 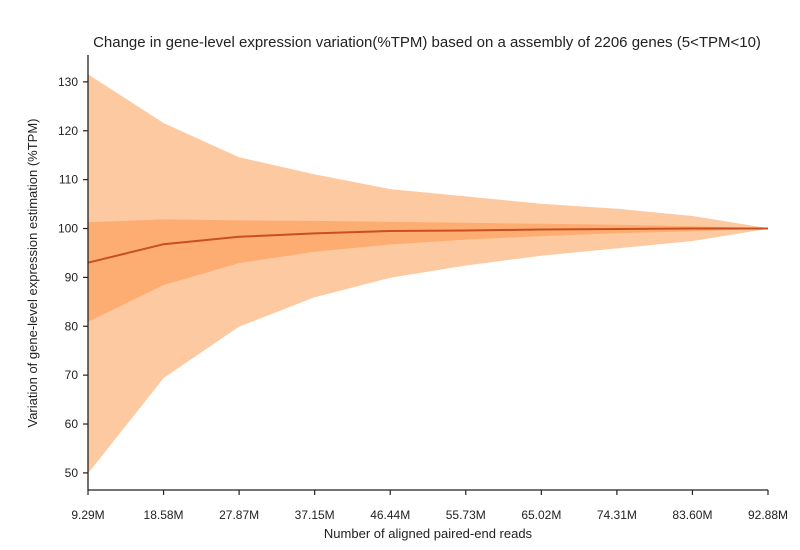 What do you see at coordinates (68, 229) in the screenshot?
I see `y-tick-label: 100` at bounding box center [68, 229].